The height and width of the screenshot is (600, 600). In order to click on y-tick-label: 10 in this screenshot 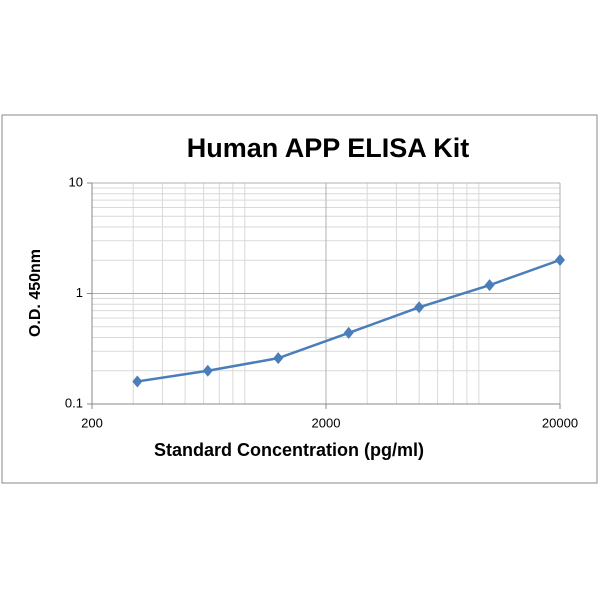, I will do `click(76, 181)`.